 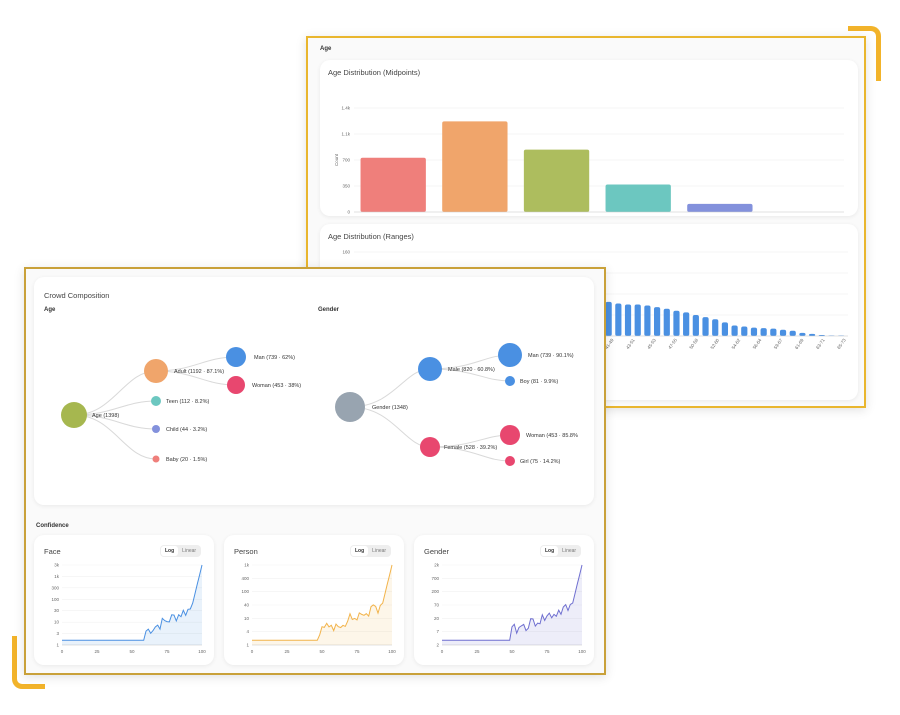 What do you see at coordinates (437, 645) in the screenshot?
I see `y-tick-label: 2` at bounding box center [437, 645].